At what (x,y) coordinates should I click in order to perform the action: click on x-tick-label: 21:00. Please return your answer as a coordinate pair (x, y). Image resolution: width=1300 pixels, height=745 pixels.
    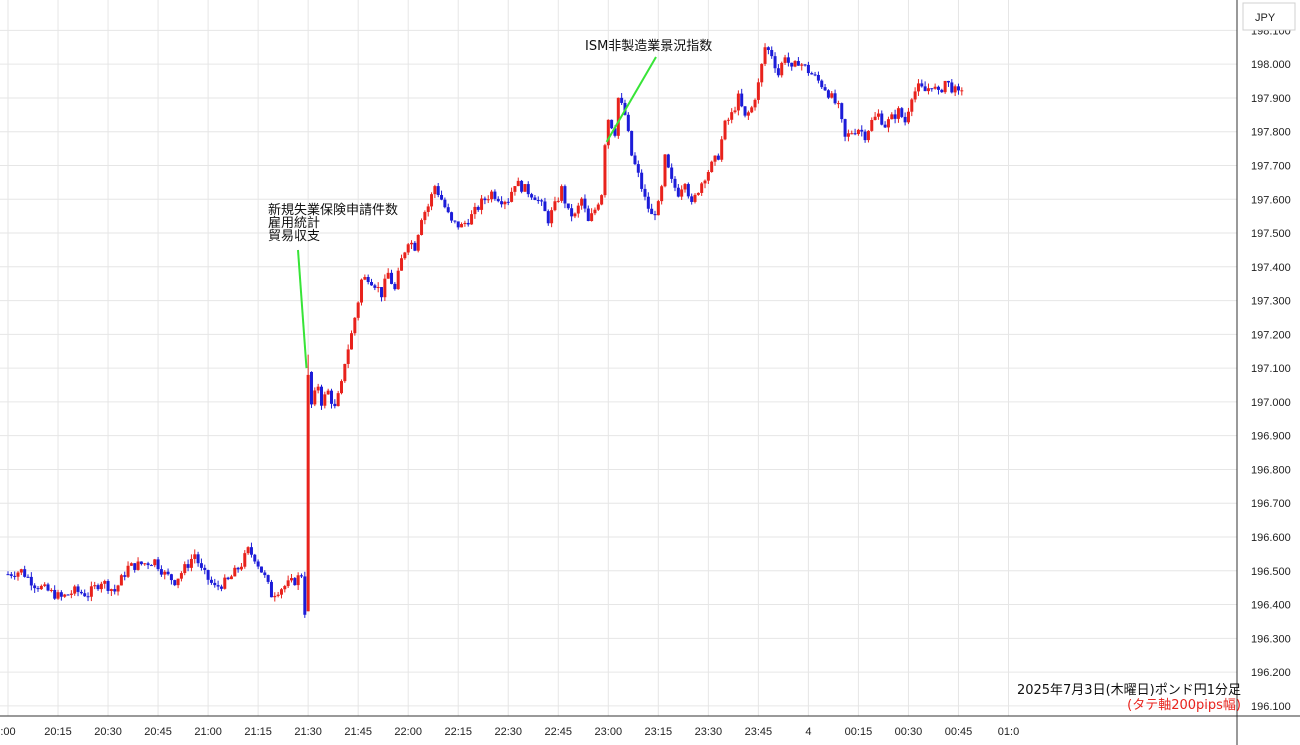
    Looking at the image, I should click on (208, 732).